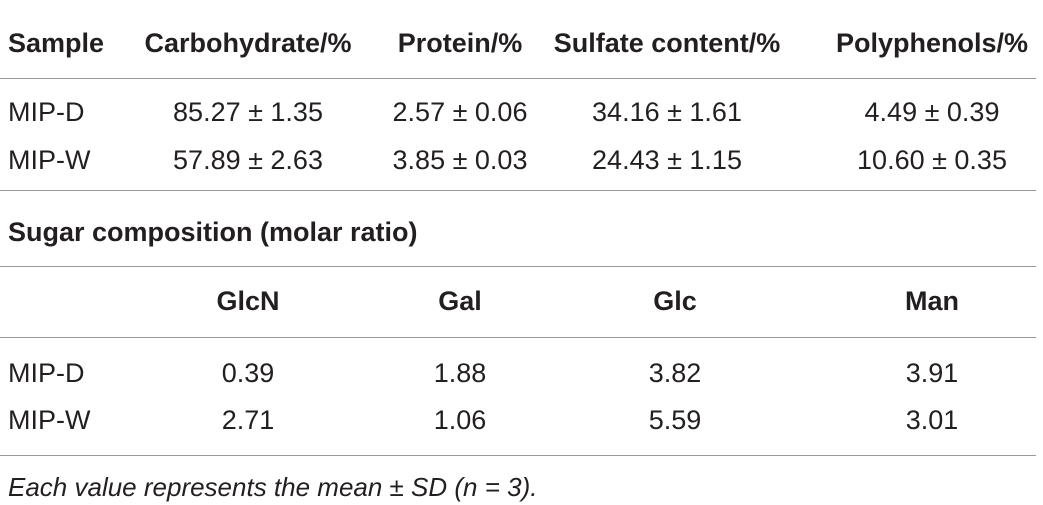  Describe the element at coordinates (460, 43) in the screenshot. I see `column-header: Protein/%` at that location.